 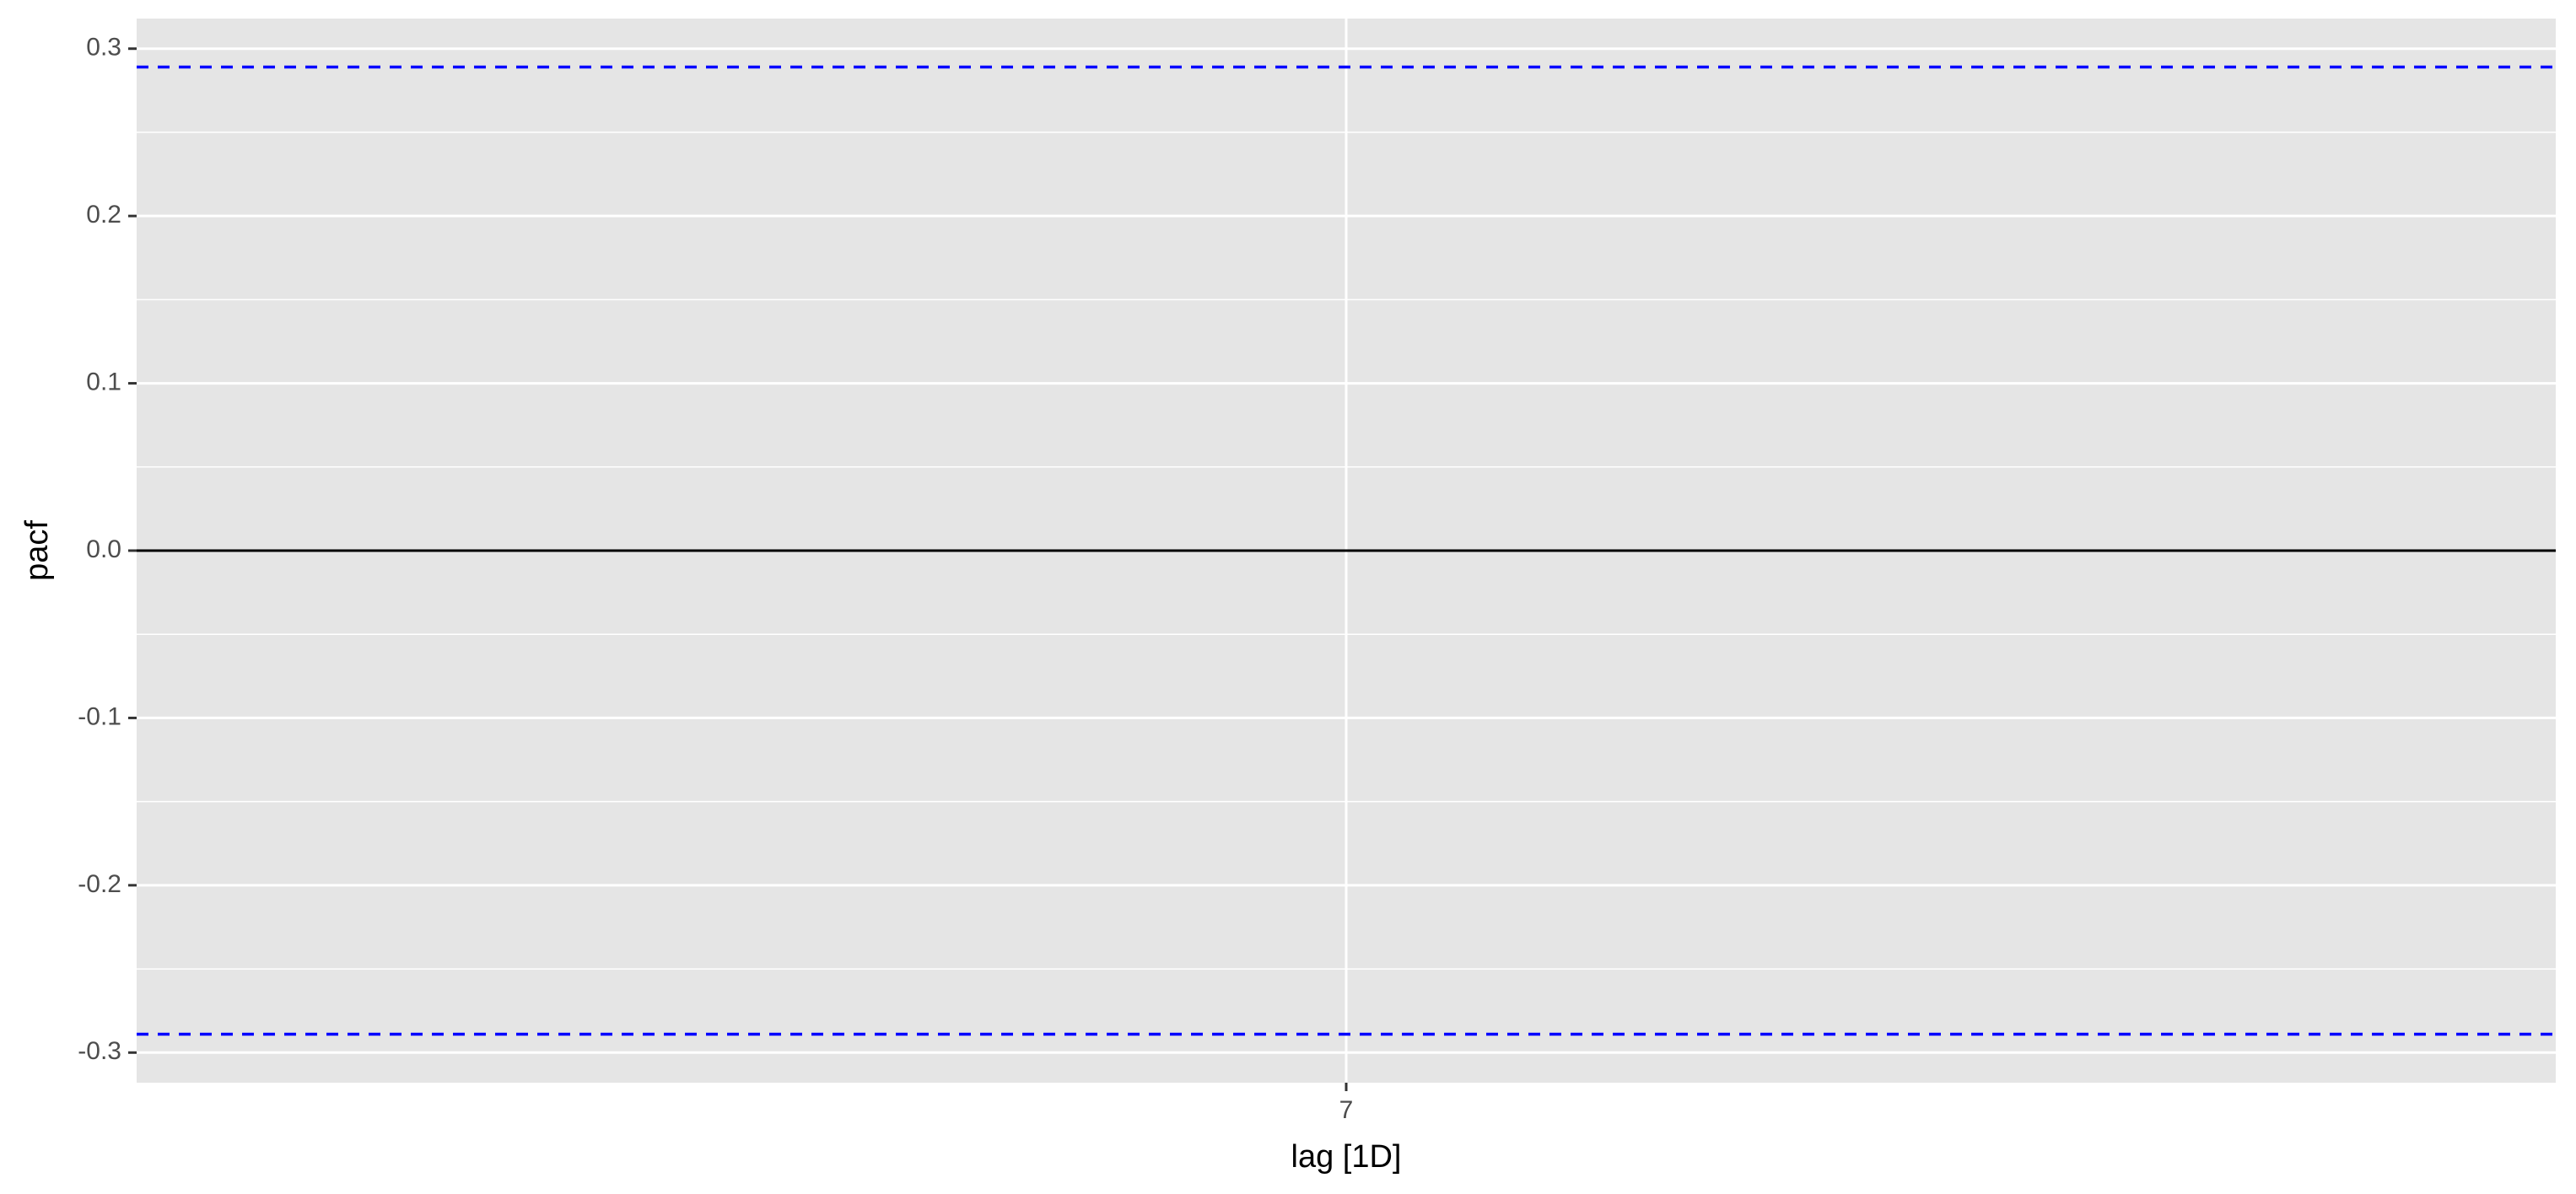 What do you see at coordinates (103, 381) in the screenshot?
I see `y-tick-label: 0.1` at bounding box center [103, 381].